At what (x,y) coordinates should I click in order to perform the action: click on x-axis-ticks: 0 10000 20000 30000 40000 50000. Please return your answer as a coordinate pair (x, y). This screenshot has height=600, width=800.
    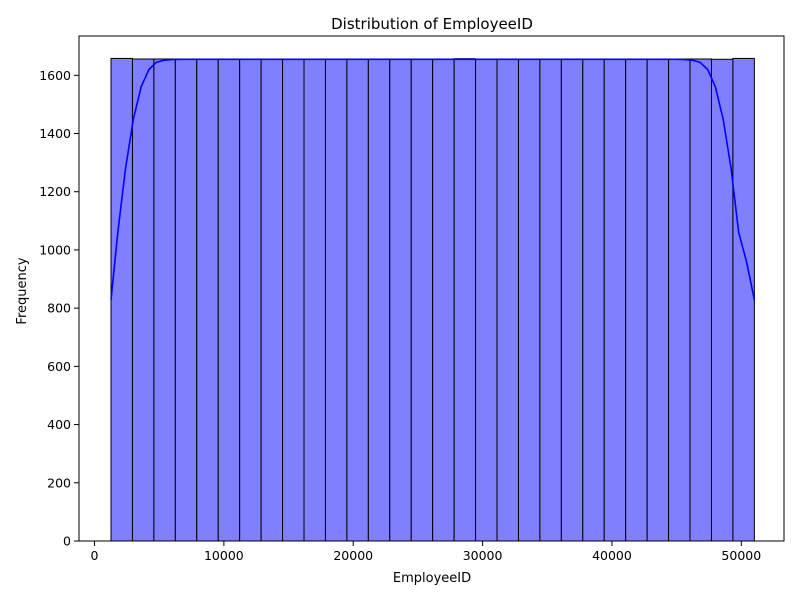
    Looking at the image, I should click on (426, 552).